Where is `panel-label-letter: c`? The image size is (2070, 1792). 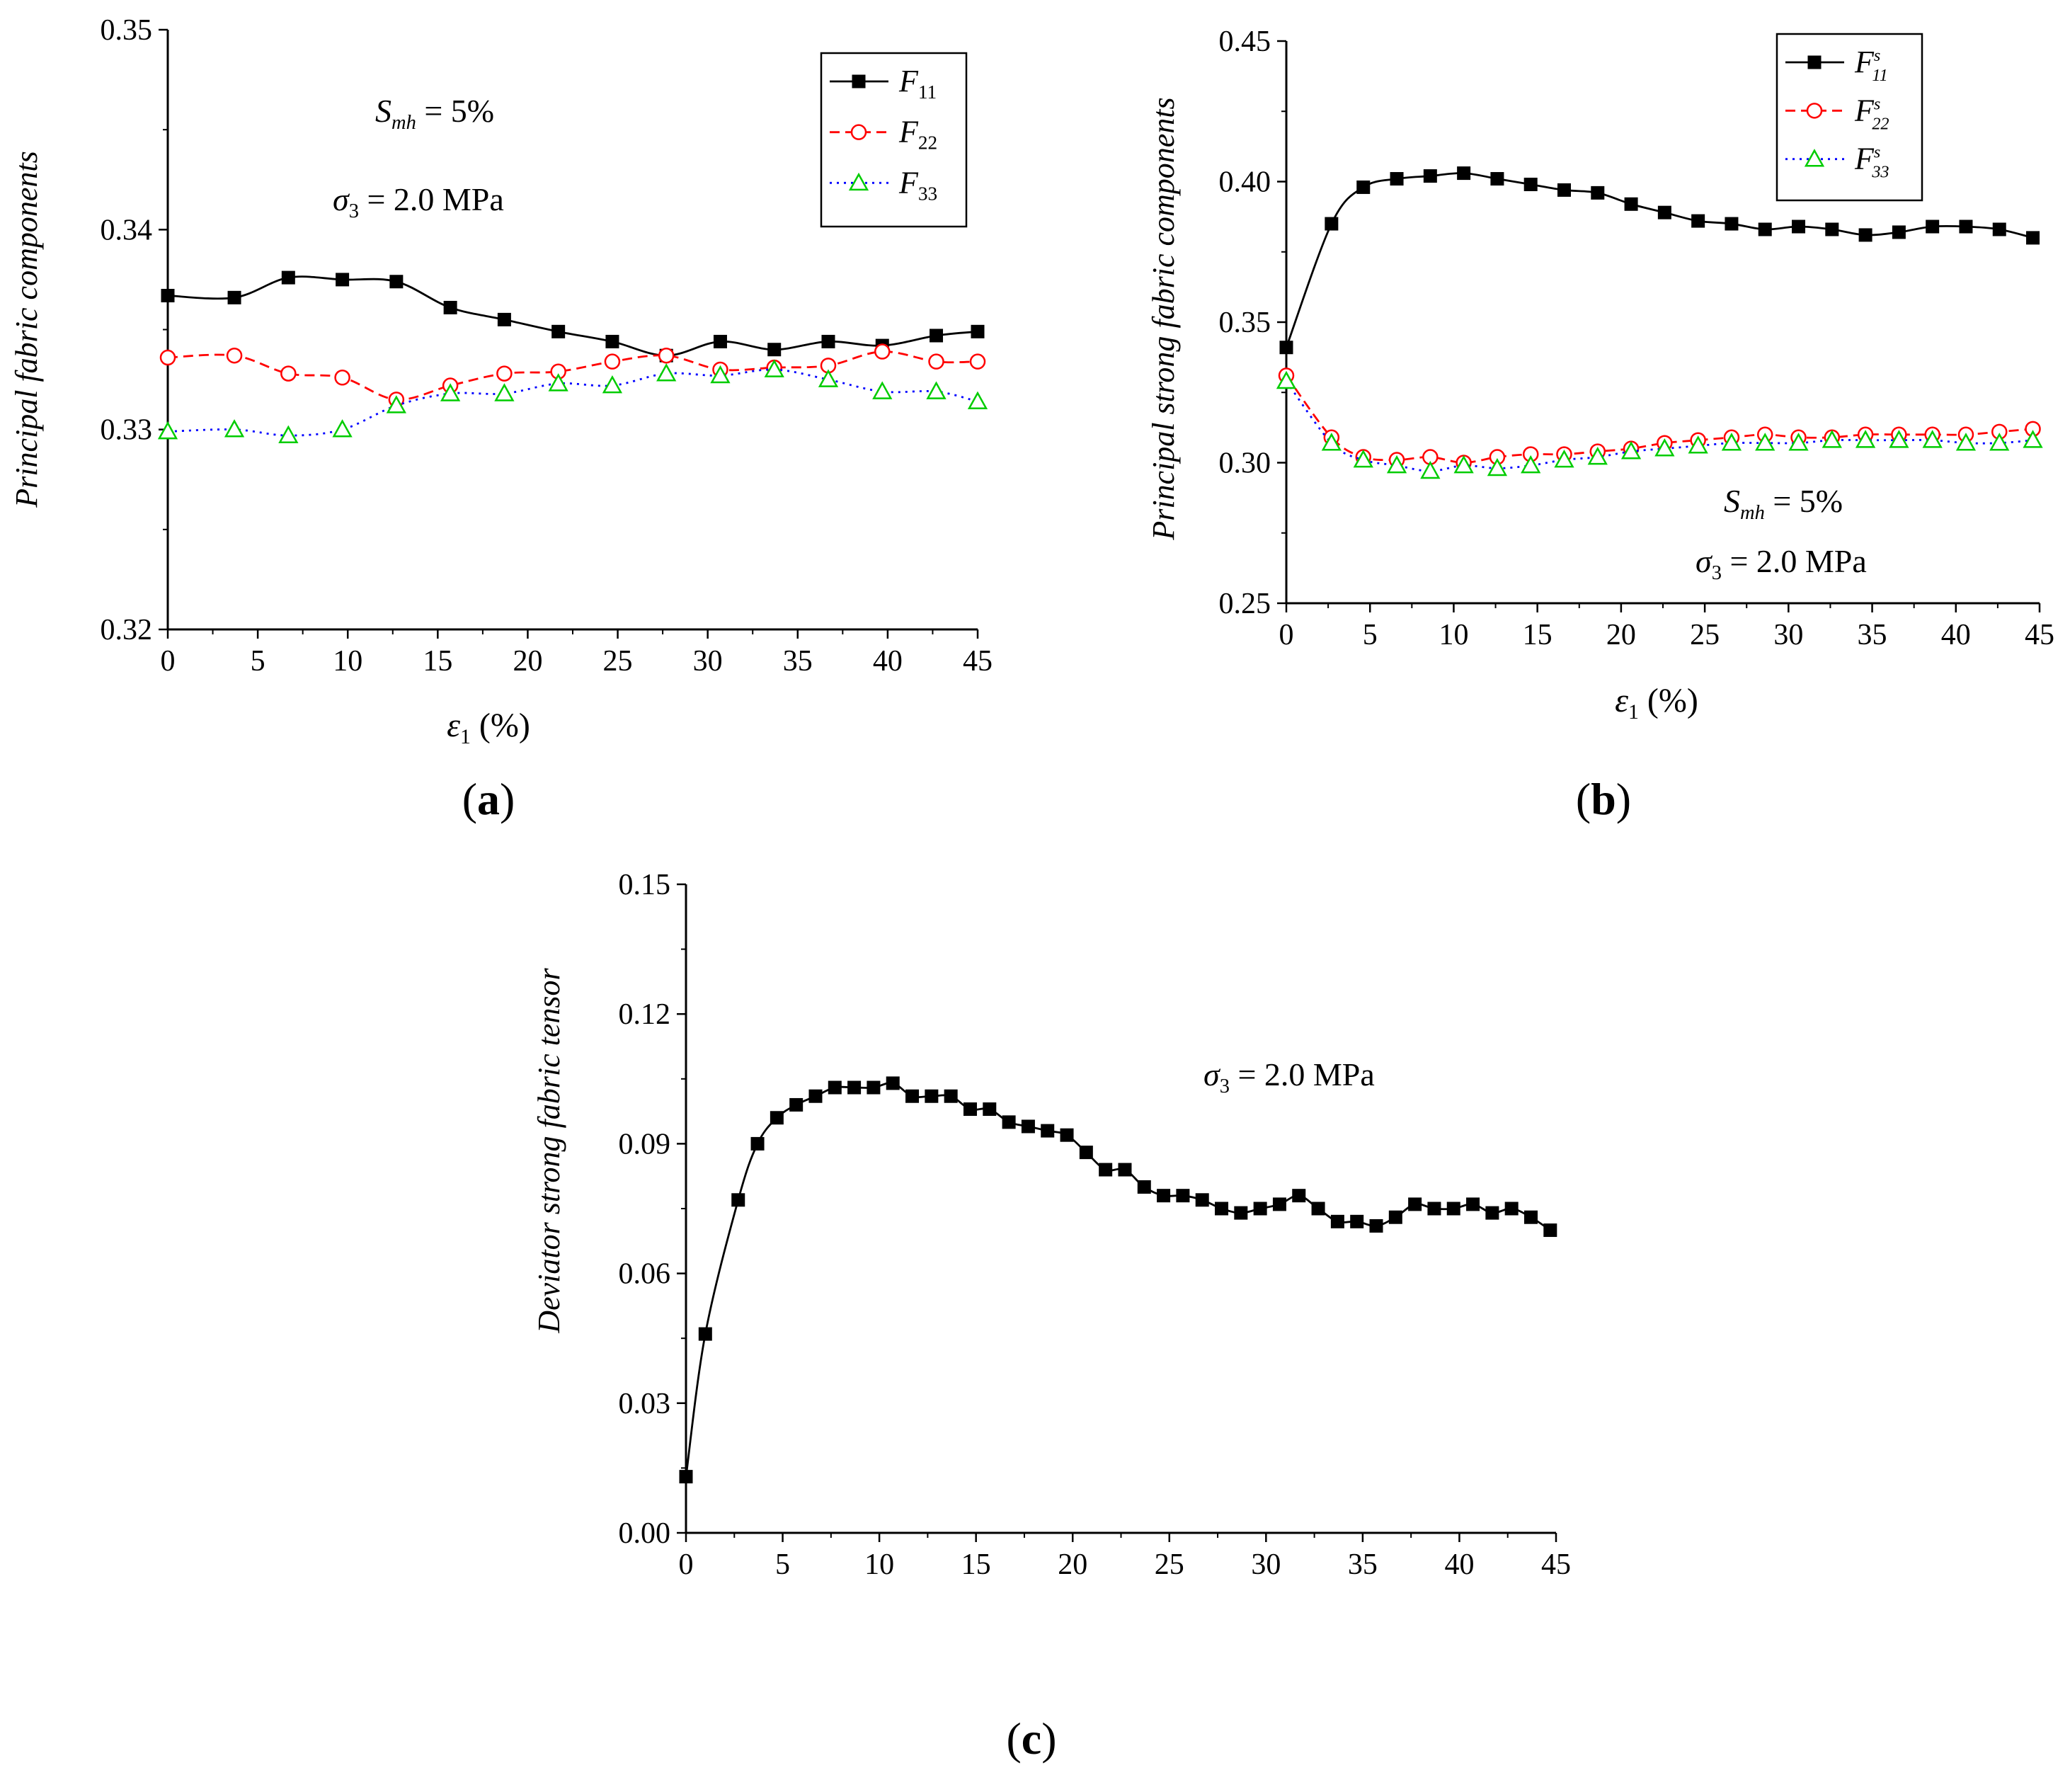
panel-label-letter: c is located at coordinates (1031, 1738).